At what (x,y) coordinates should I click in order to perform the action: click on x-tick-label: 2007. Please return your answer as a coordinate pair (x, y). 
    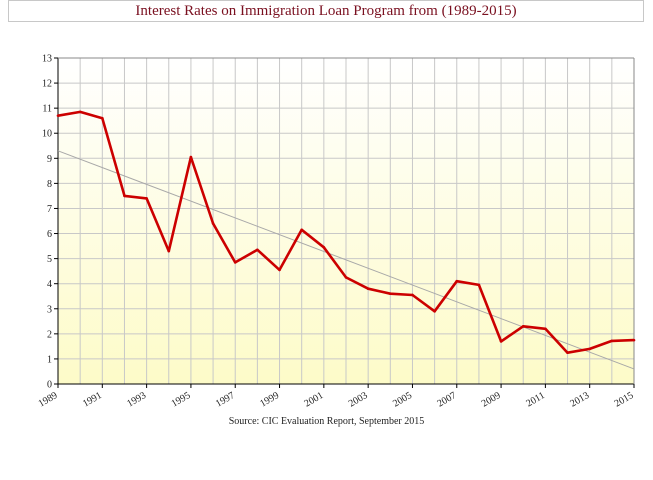
    Looking at the image, I should click on (446, 400).